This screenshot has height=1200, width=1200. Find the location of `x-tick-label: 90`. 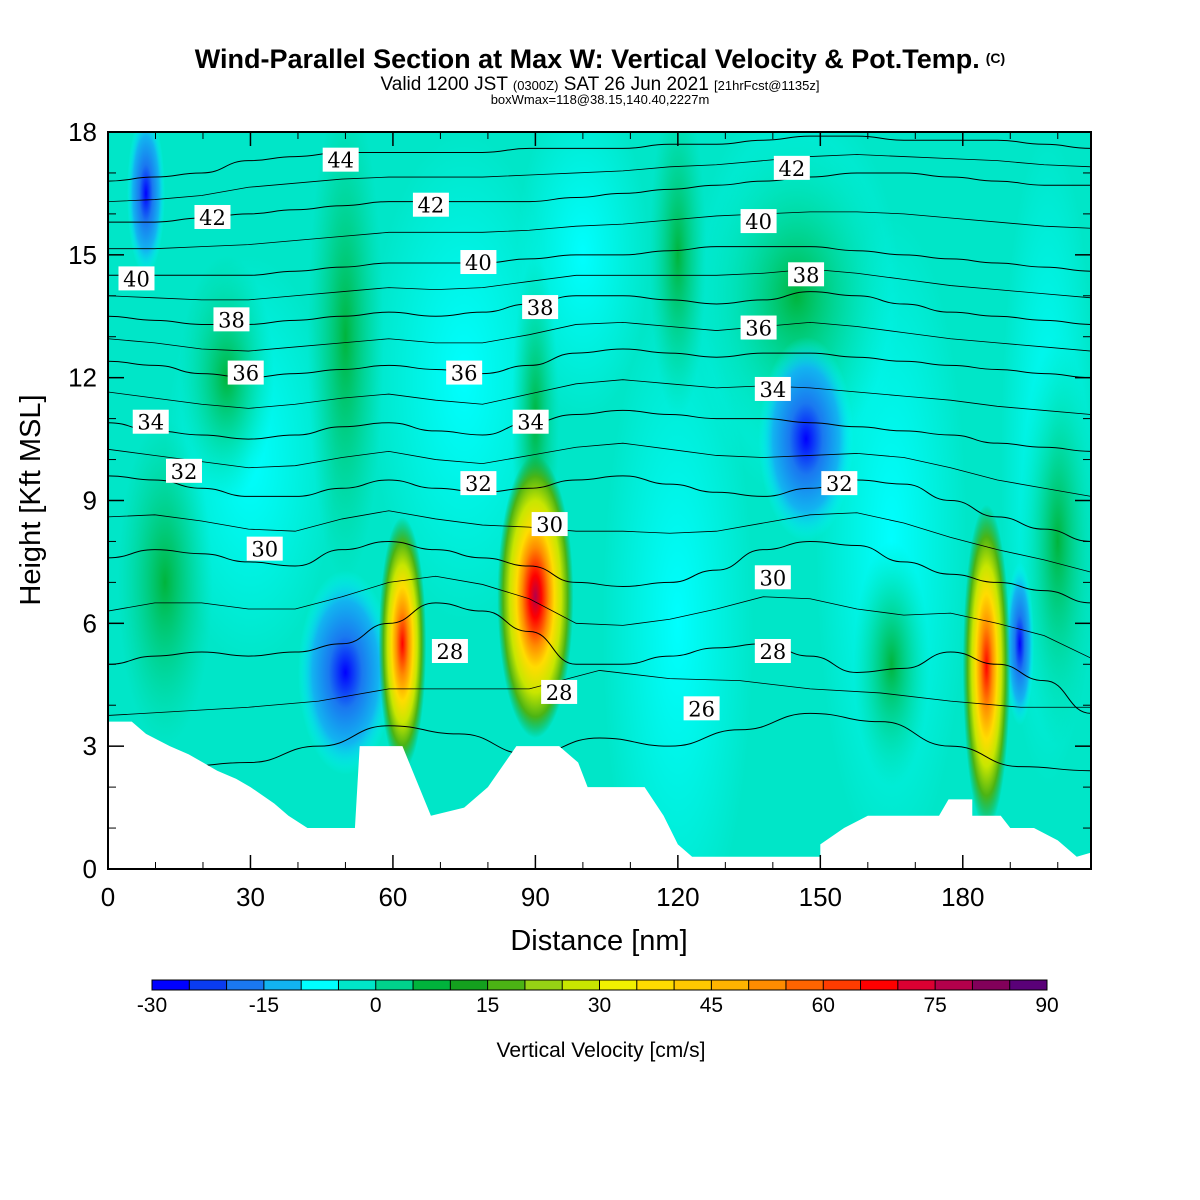

x-tick-label: 90 is located at coordinates (535, 897).